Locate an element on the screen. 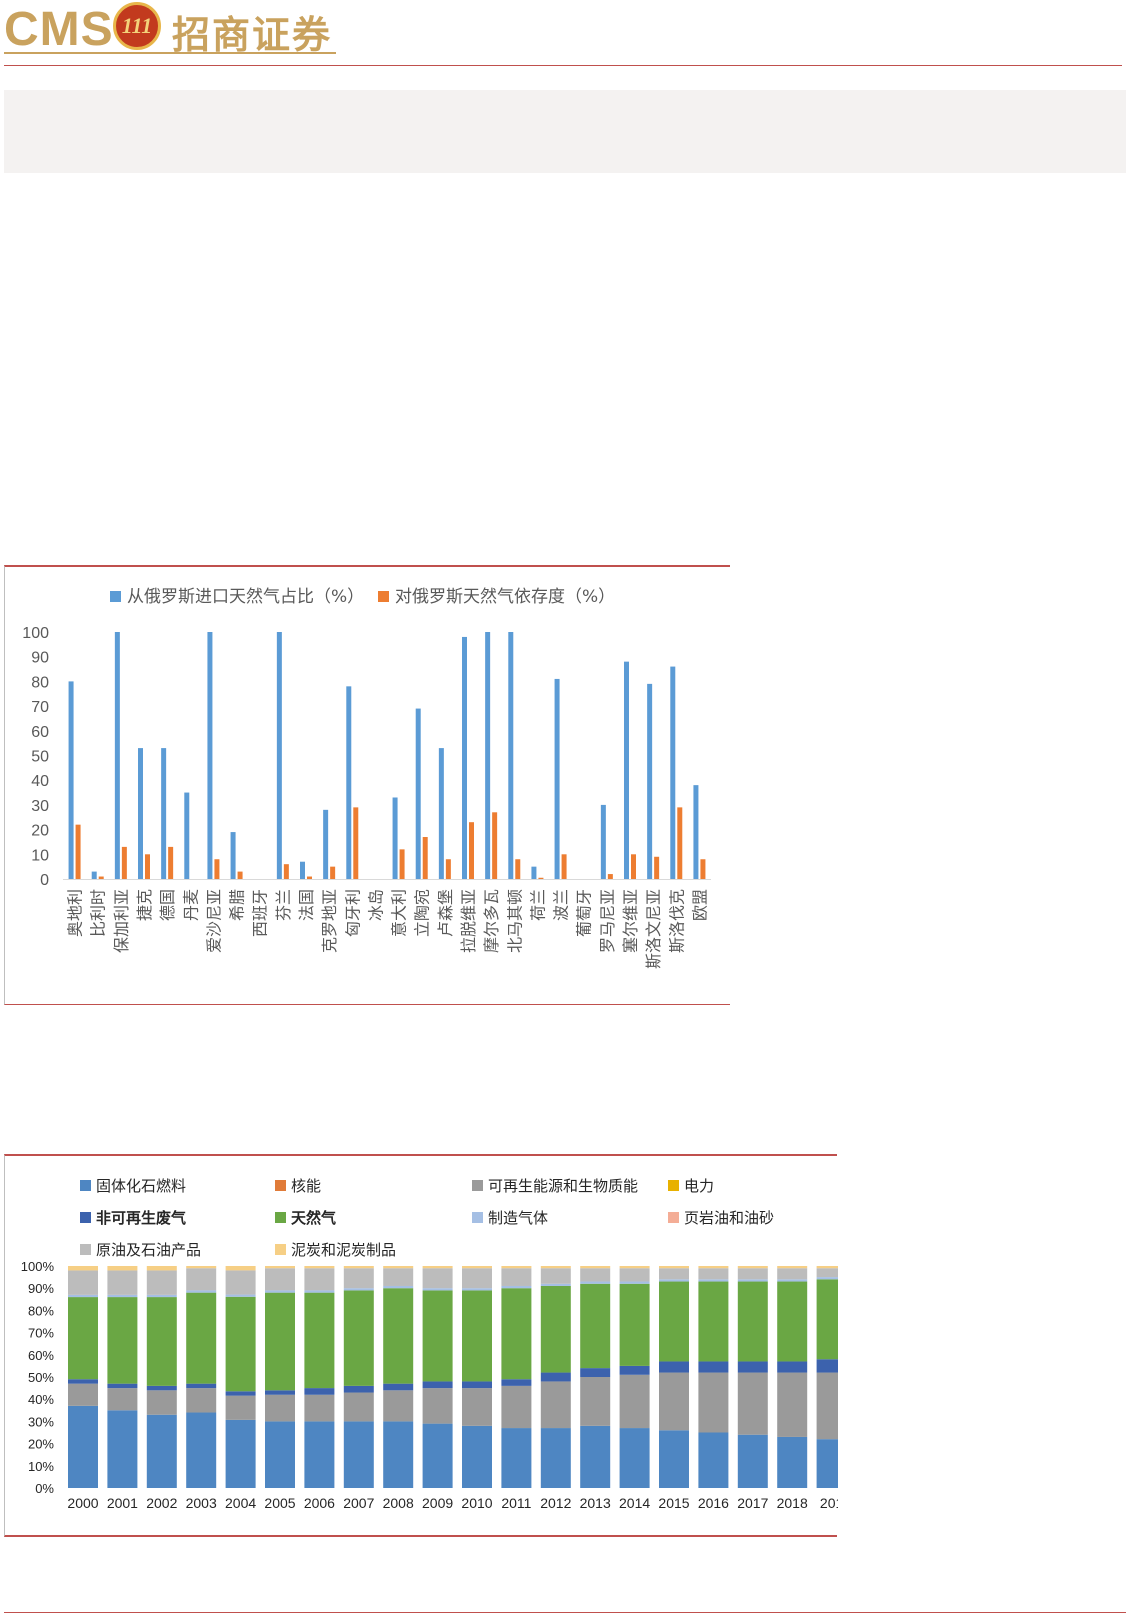  header: CMS 111 招商证券 is located at coordinates (565, 33).